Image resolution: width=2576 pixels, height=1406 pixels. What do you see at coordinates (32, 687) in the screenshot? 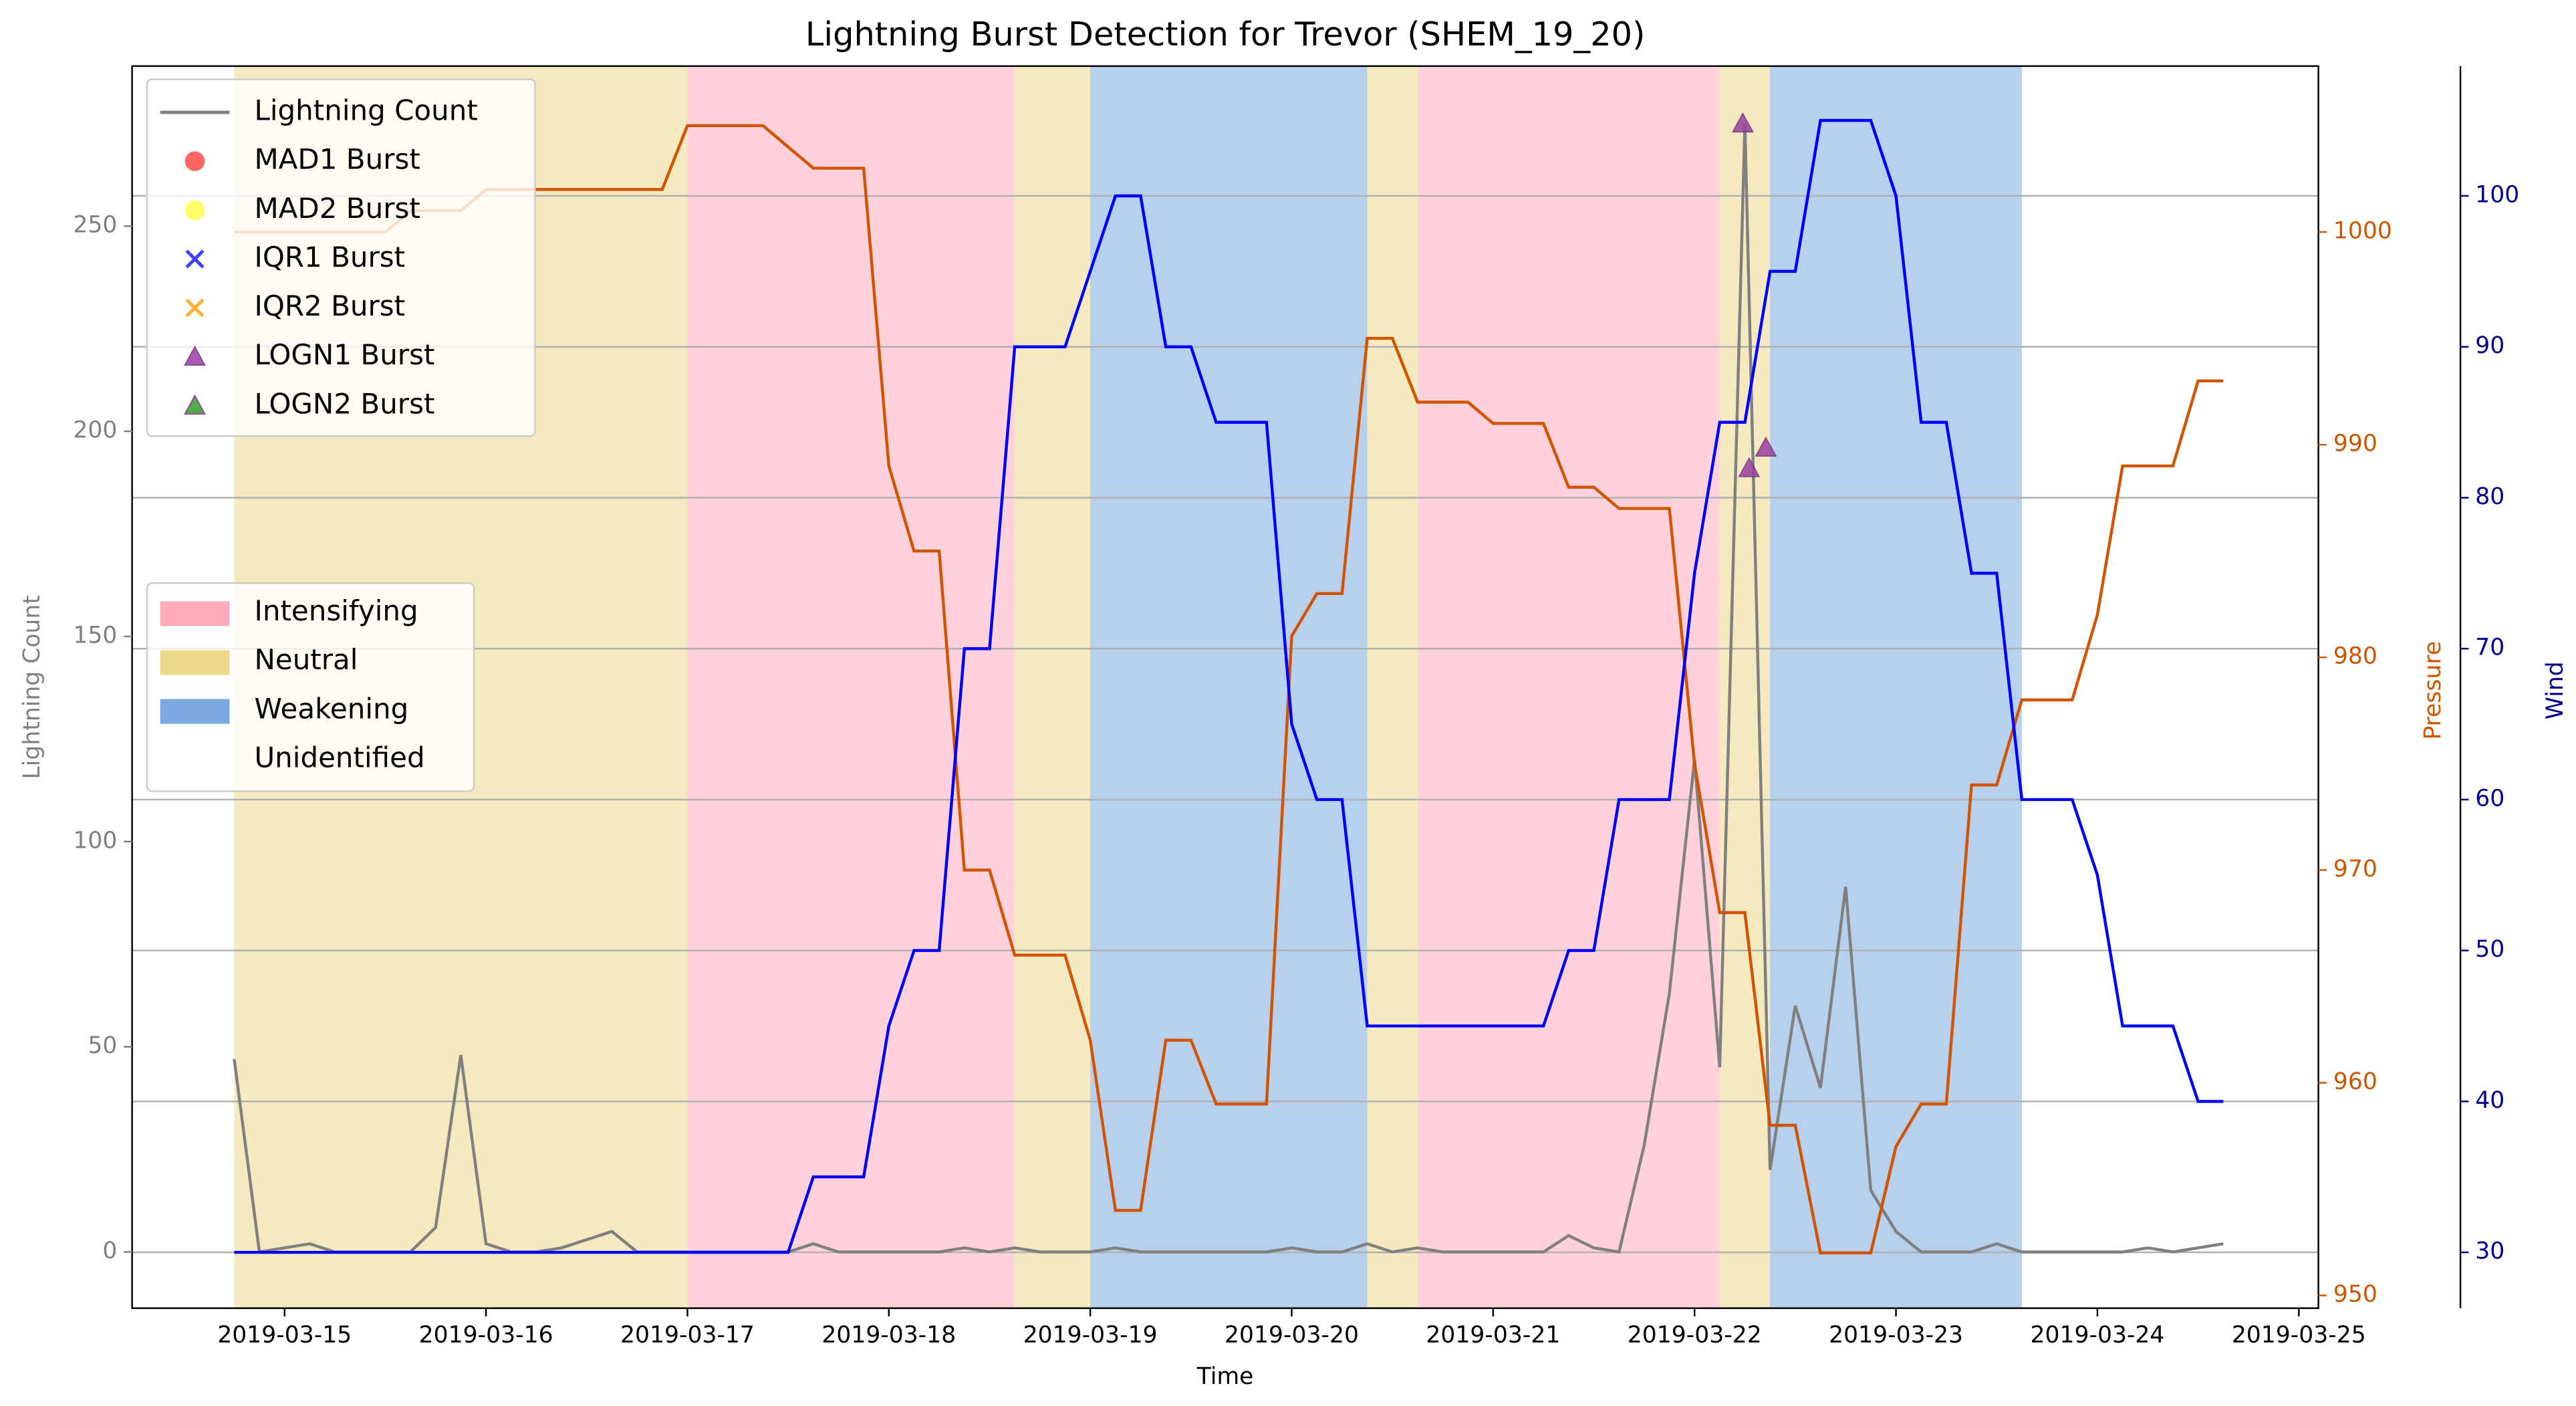
I see `y-axis-label: Lightning Count` at bounding box center [32, 687].